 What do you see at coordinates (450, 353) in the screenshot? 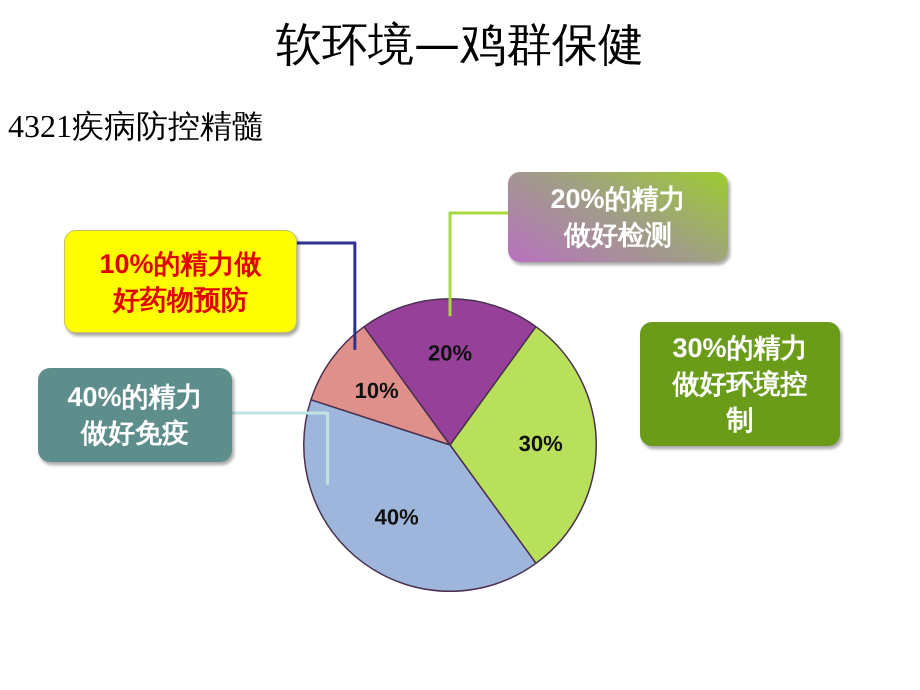
I see `data-label: 20%` at bounding box center [450, 353].